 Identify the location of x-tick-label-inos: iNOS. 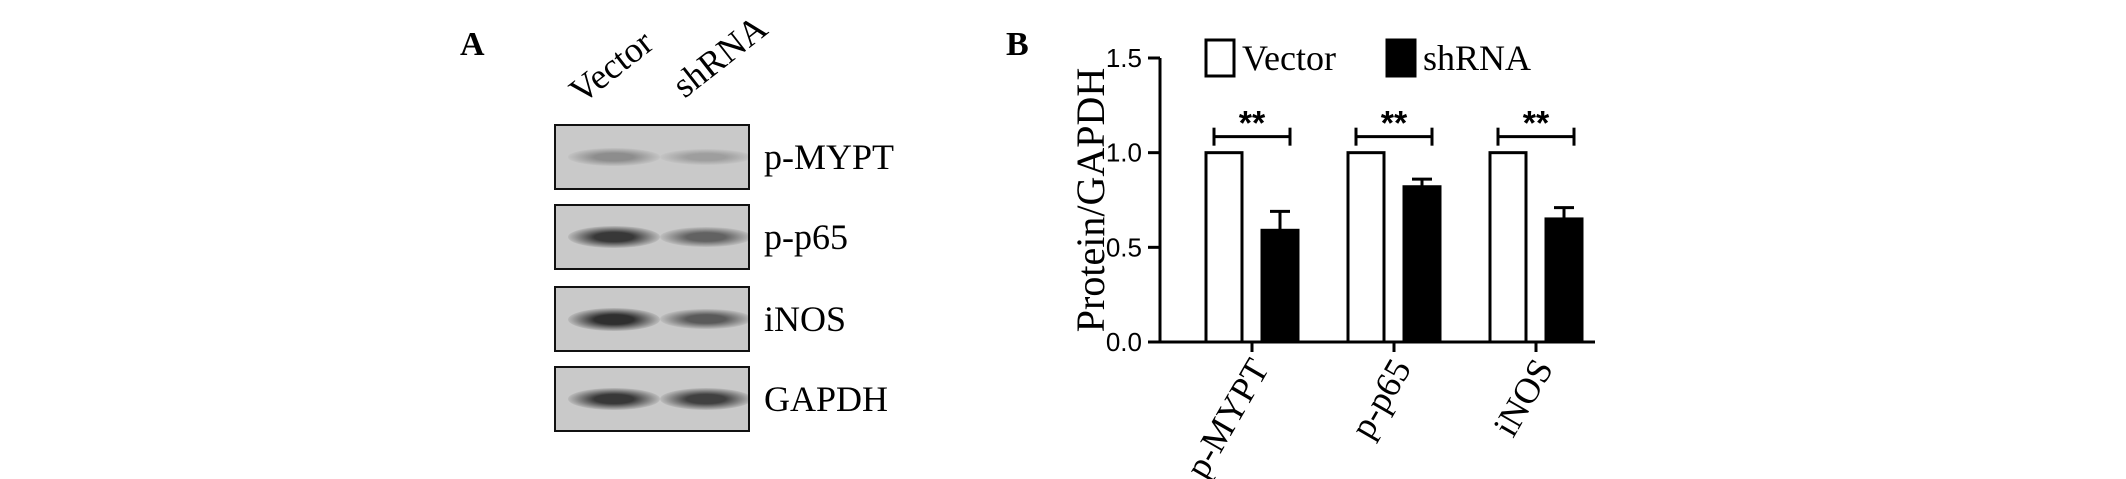
(1523, 397).